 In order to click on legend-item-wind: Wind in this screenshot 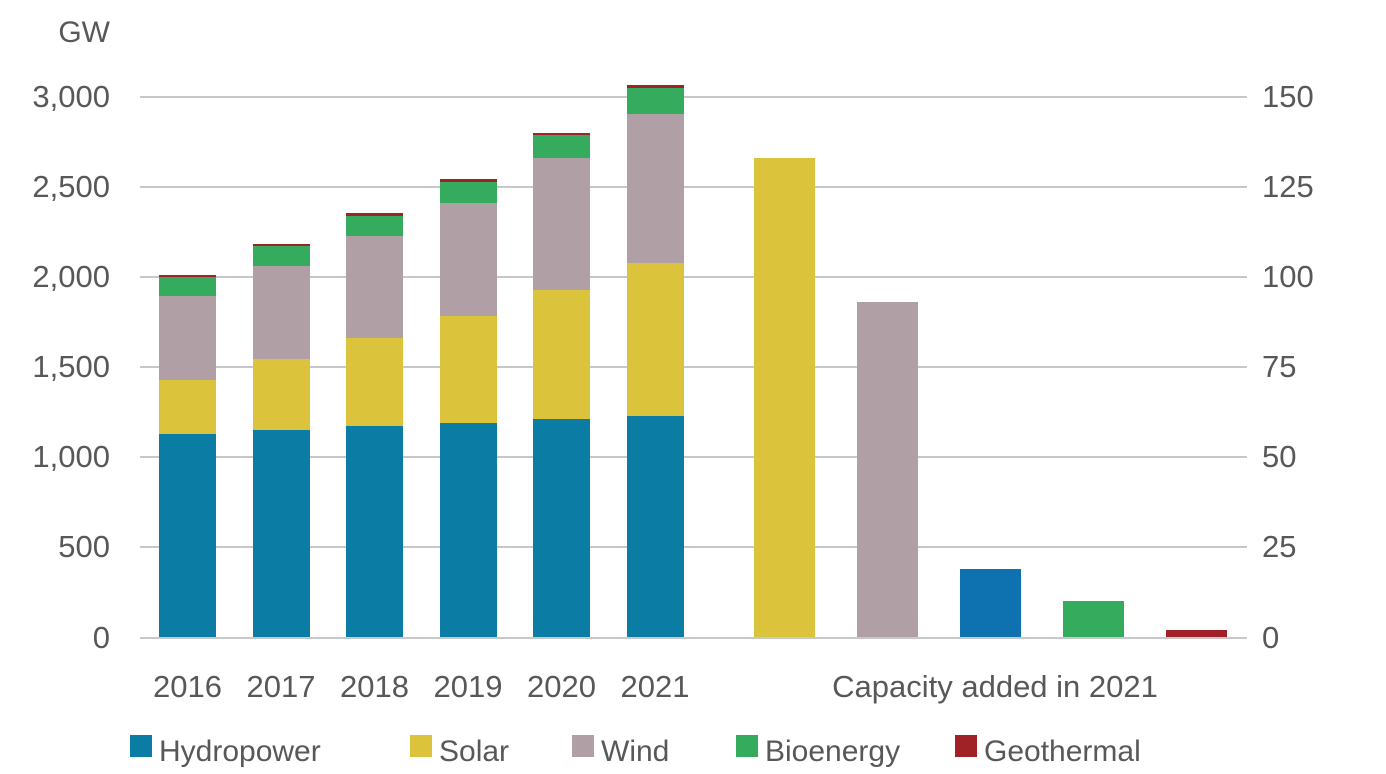, I will do `click(620, 752)`.